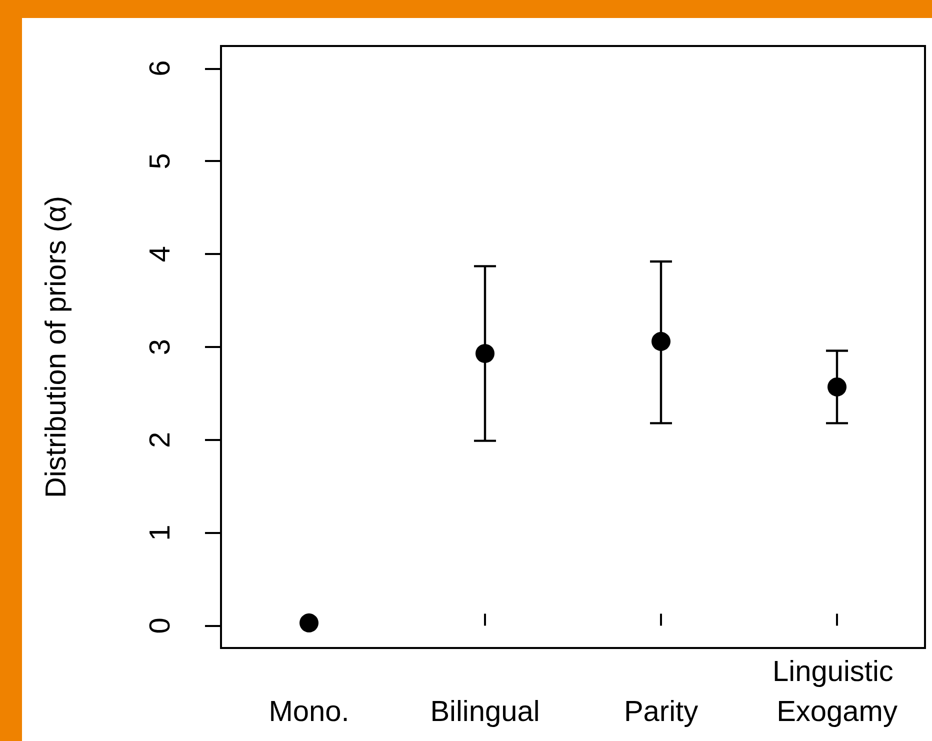  What do you see at coordinates (160, 532) in the screenshot?
I see `y-tick-label: 1` at bounding box center [160, 532].